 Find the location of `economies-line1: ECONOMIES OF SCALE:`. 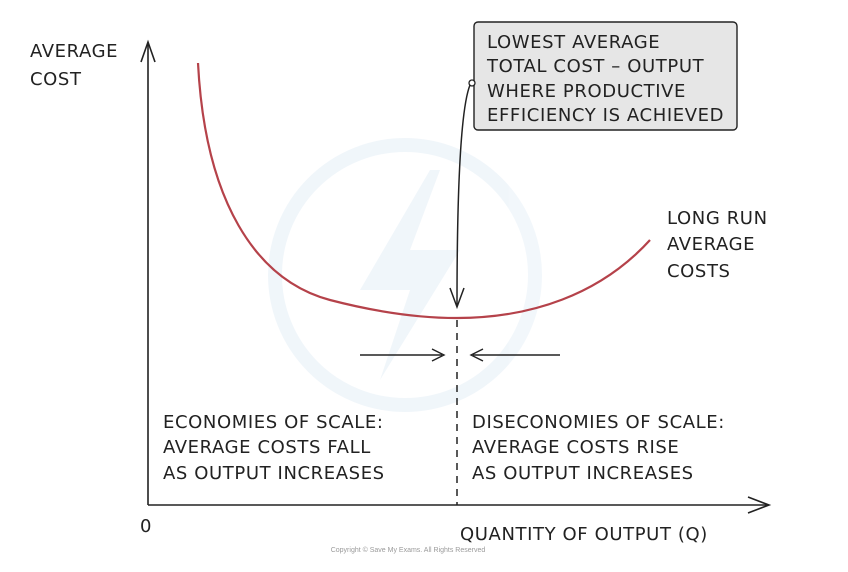

economies-line1: ECONOMIES OF SCALE: is located at coordinates (273, 422).